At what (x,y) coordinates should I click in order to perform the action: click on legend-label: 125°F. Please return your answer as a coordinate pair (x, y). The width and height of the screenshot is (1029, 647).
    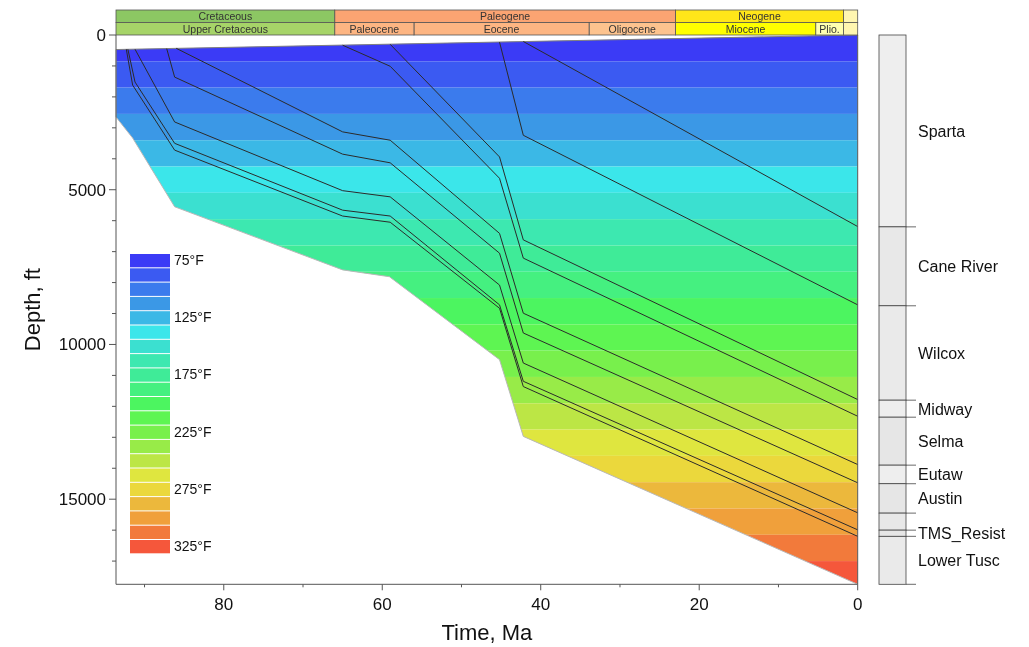
    Looking at the image, I should click on (193, 317).